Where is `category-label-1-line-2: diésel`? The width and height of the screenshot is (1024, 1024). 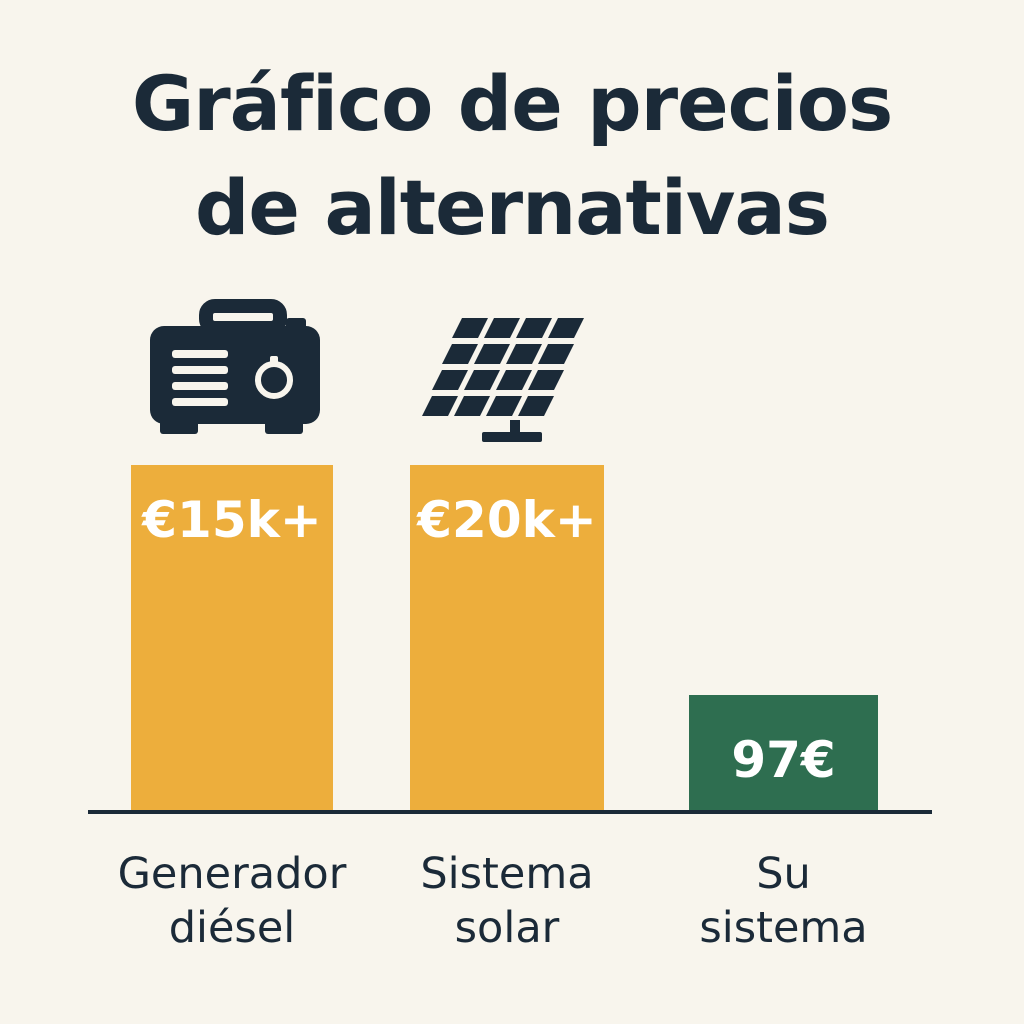 category-label-1-line-2: diésel is located at coordinates (232, 928).